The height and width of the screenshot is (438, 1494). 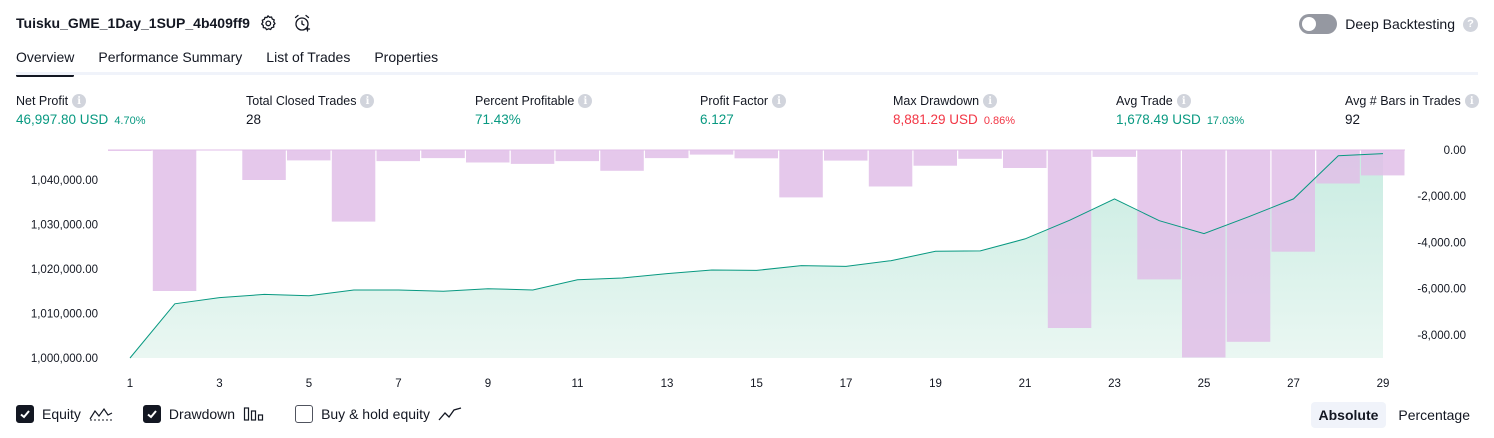 I want to click on legend-buy-hold: Buy & hold equity, so click(x=378, y=414).